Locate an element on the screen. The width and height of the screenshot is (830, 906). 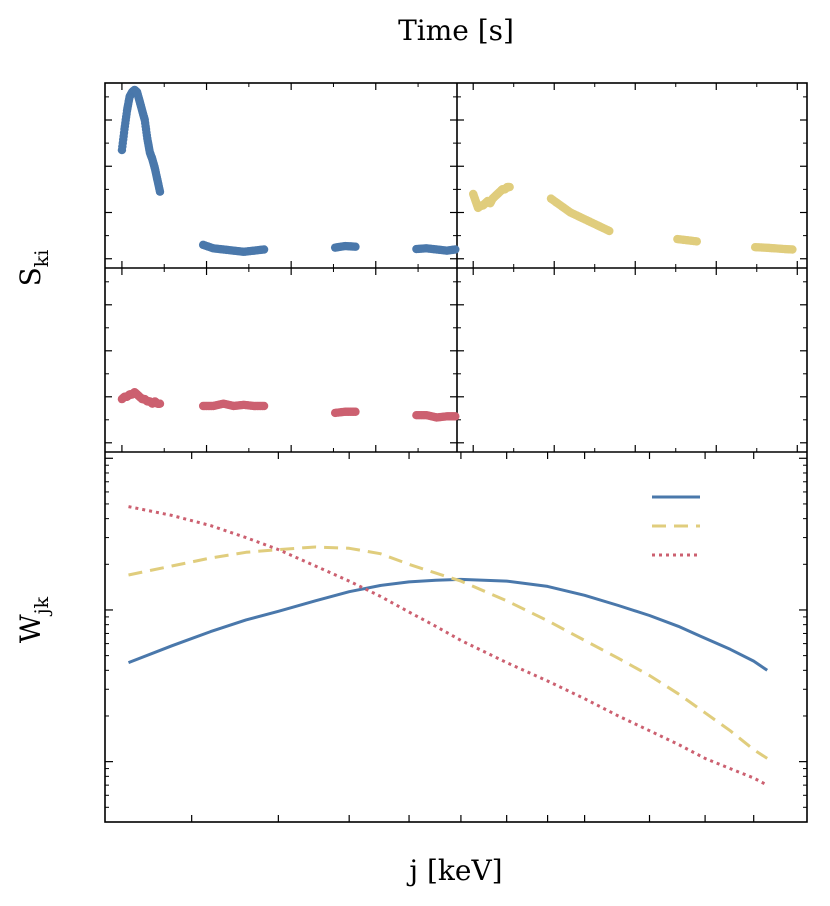
w-jk-subscript: jk is located at coordinates (42, 606).